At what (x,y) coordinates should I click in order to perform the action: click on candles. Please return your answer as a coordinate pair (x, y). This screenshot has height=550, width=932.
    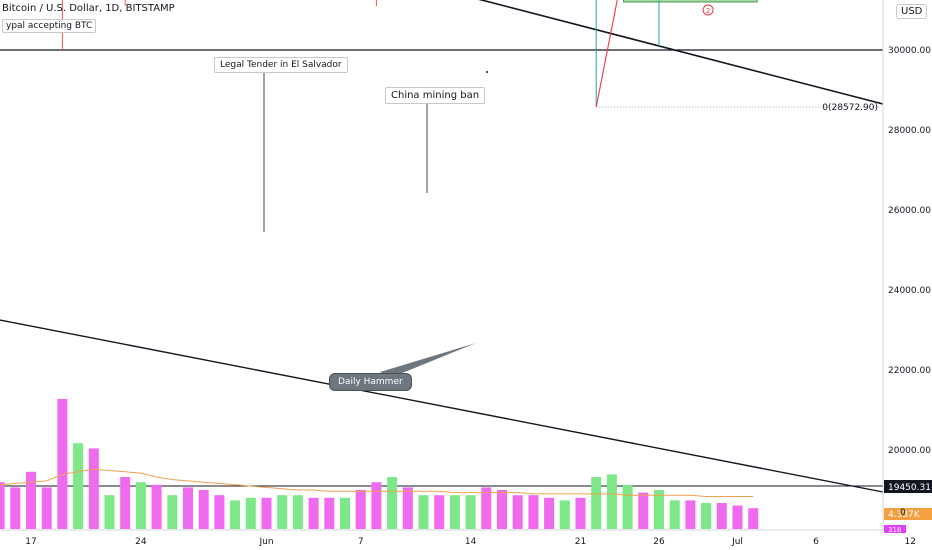
    Looking at the image, I should click on (360, 53).